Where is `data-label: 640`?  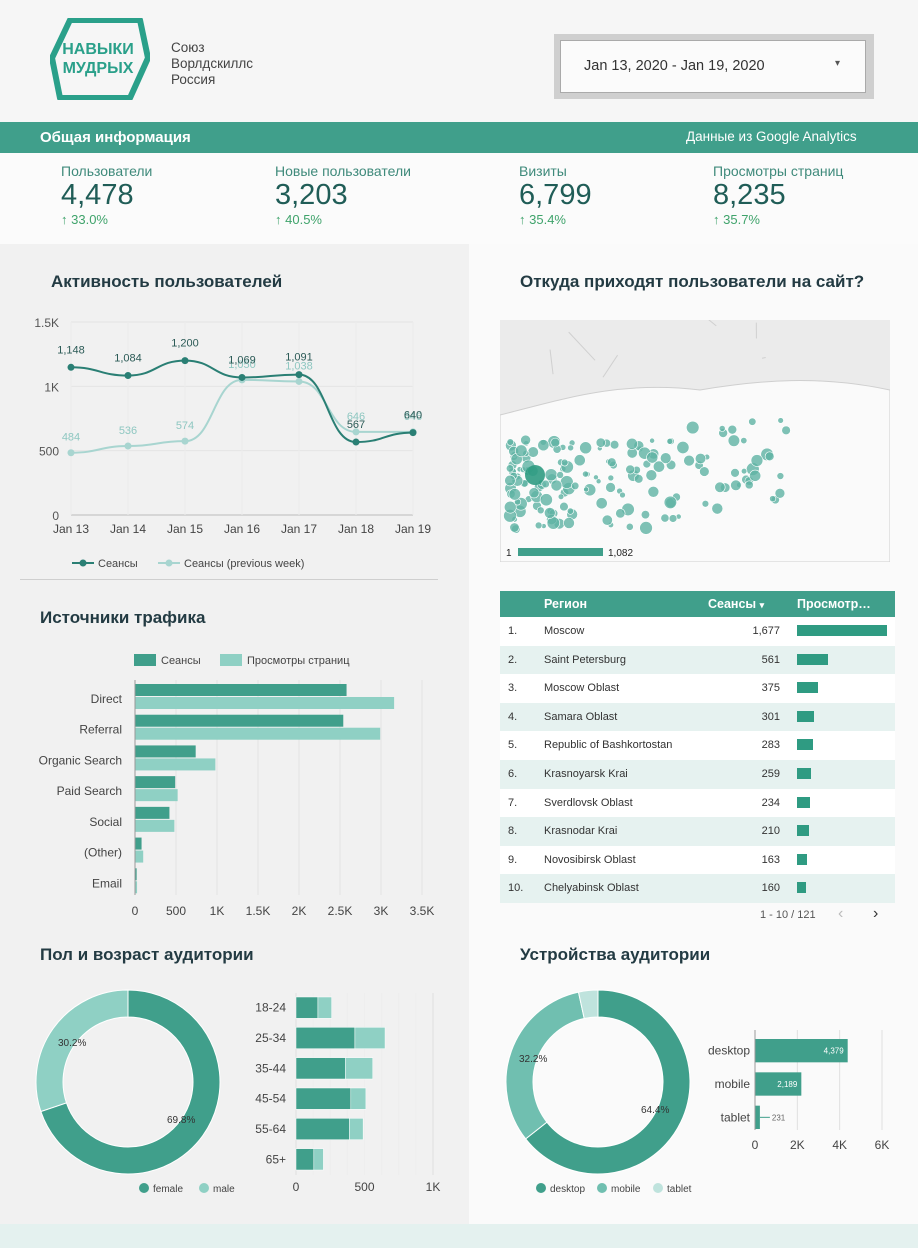
data-label: 640 is located at coordinates (413, 416).